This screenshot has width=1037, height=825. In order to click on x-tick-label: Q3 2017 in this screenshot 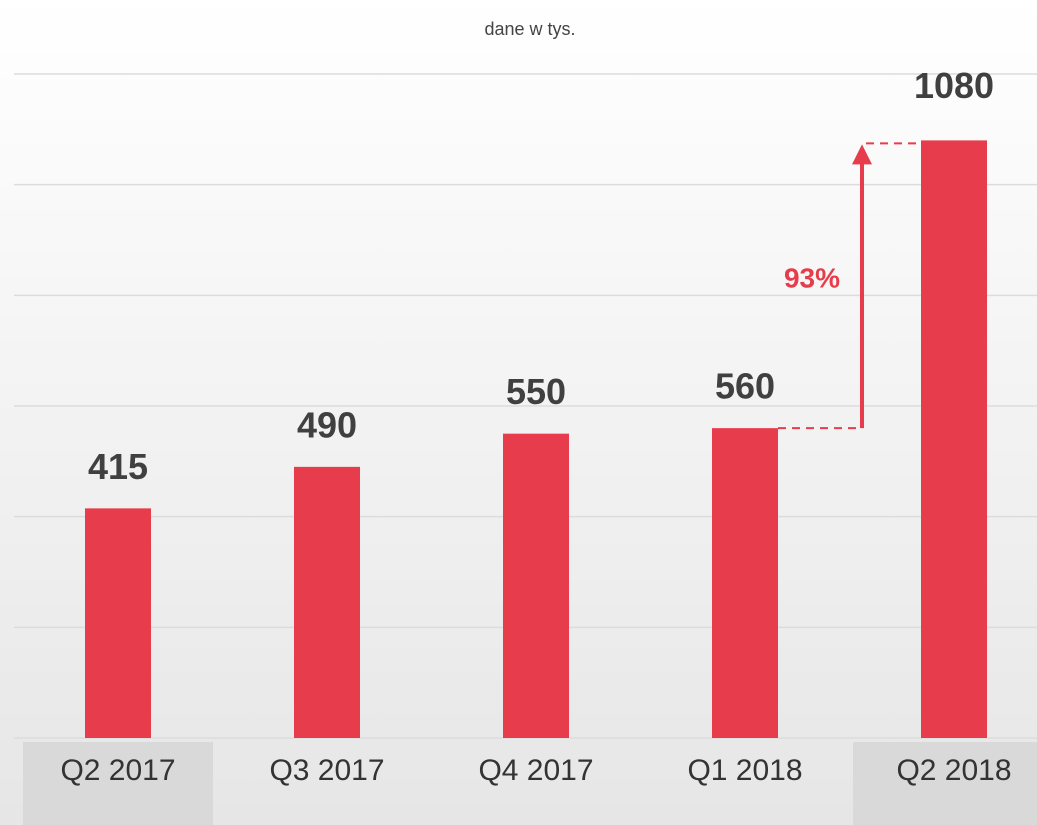, I will do `click(326, 770)`.